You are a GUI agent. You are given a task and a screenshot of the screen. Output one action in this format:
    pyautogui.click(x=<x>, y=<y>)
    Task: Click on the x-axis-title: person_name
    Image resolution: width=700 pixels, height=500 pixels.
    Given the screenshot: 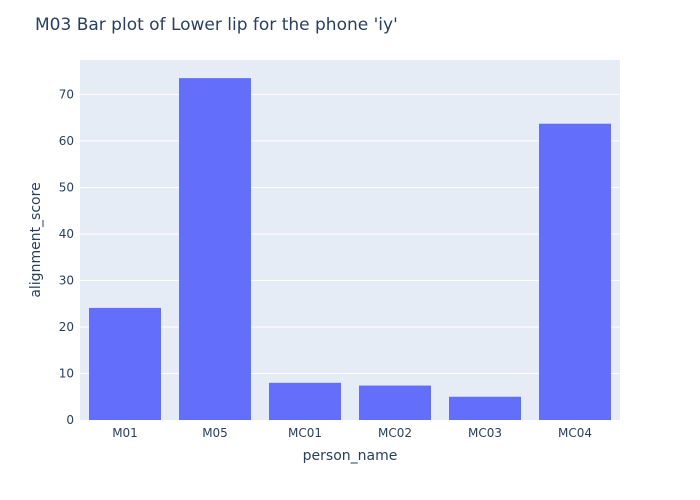 What is the action you would take?
    pyautogui.click(x=350, y=456)
    